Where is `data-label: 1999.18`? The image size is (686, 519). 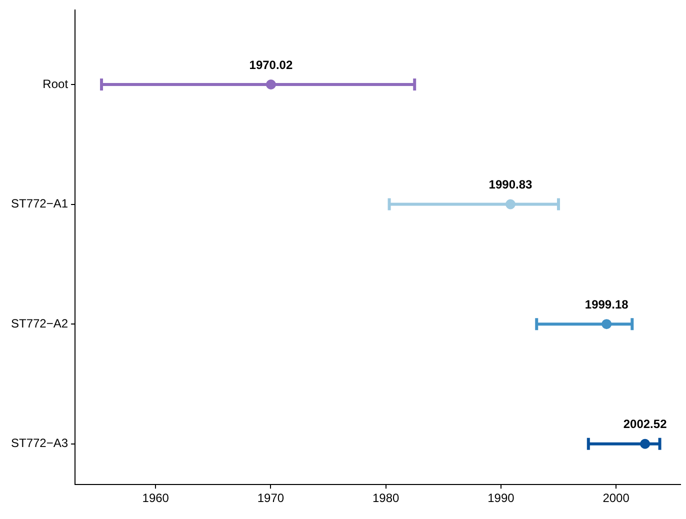
data-label: 1999.18 is located at coordinates (606, 304).